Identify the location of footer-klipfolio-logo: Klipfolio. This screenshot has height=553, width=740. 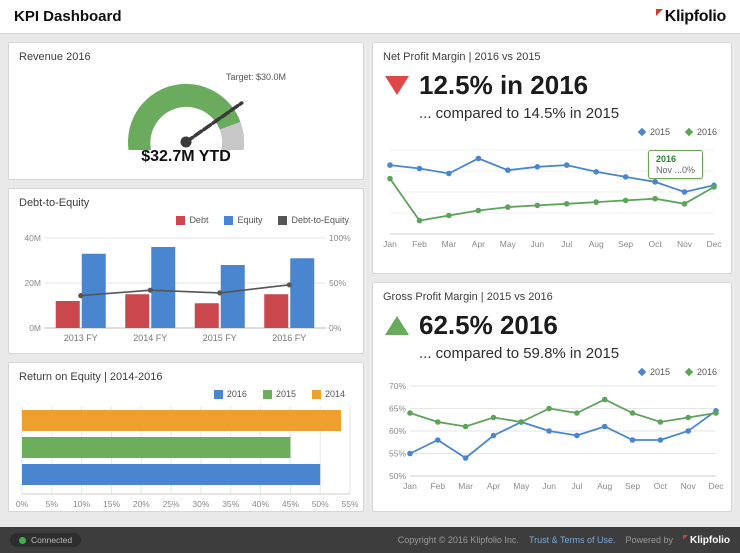
(706, 540).